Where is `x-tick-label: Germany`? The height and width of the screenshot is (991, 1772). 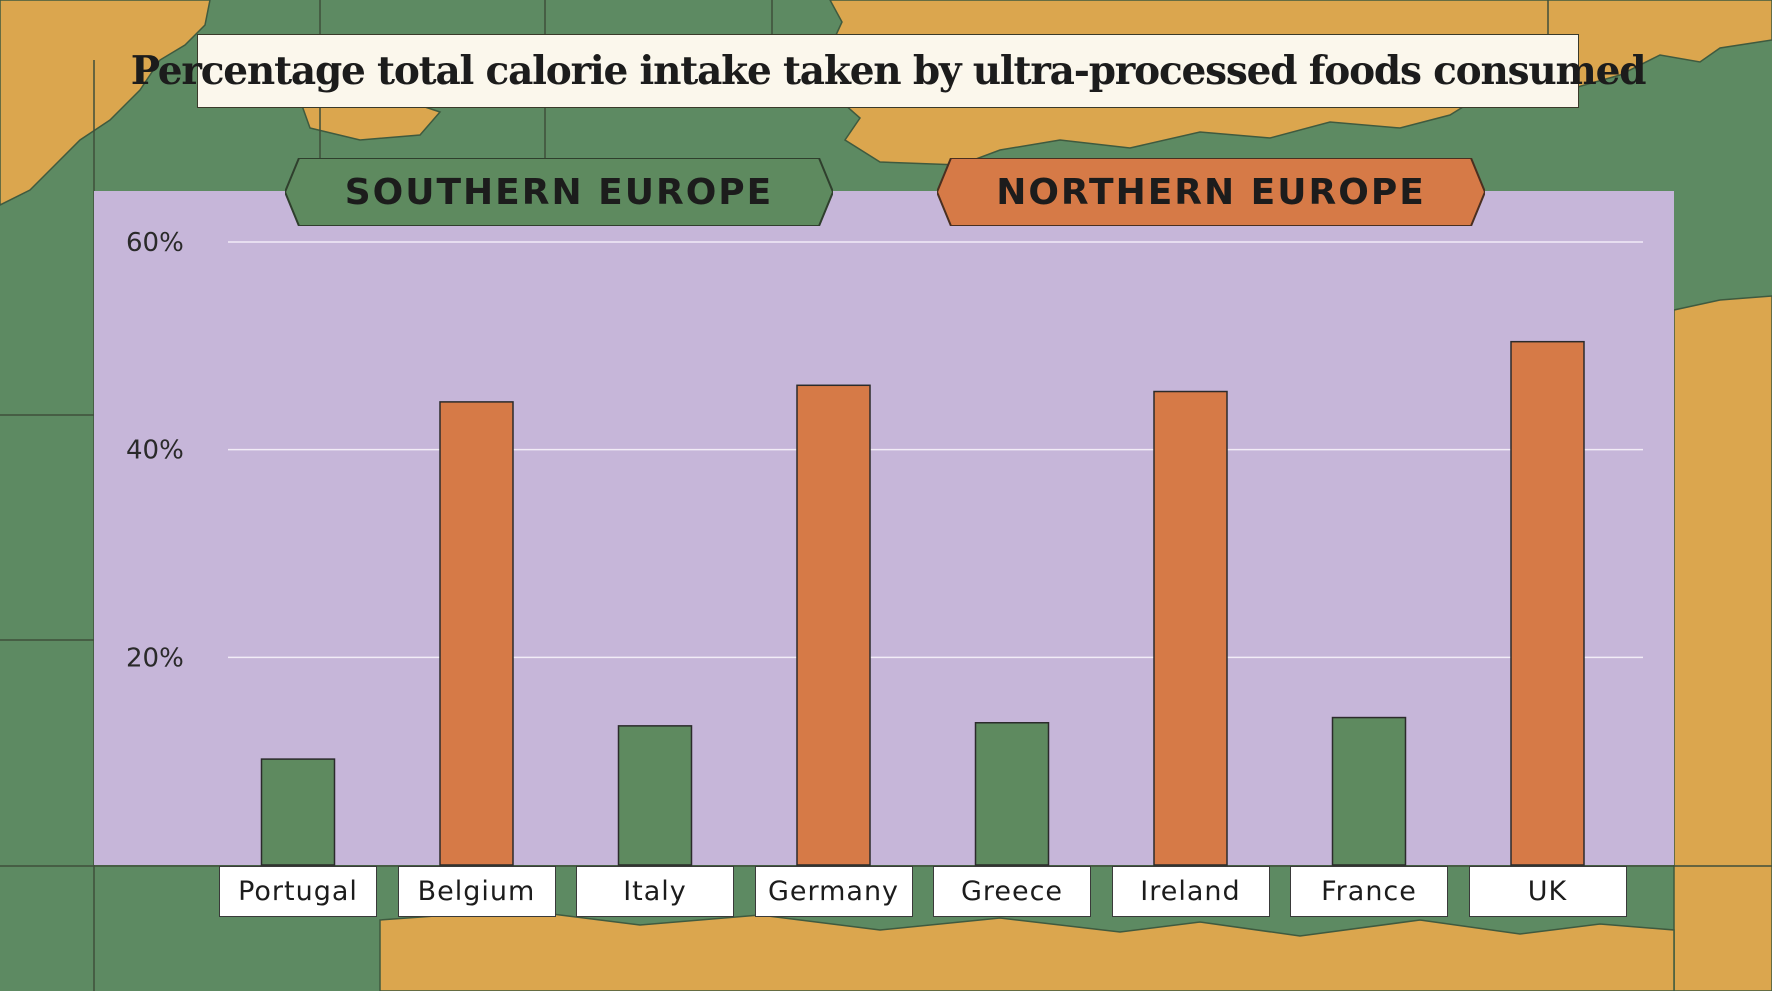
x-tick-label: Germany is located at coordinates (833, 891).